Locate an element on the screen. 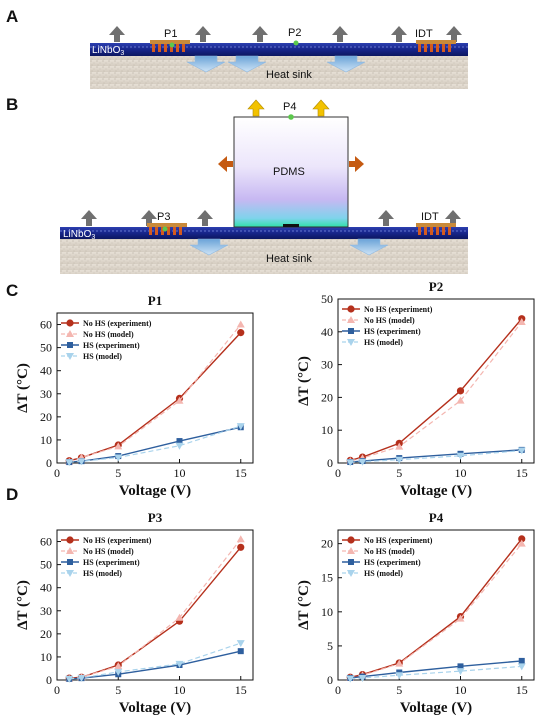 The image size is (550, 719). probe-p2-label: P2 is located at coordinates (294, 33).